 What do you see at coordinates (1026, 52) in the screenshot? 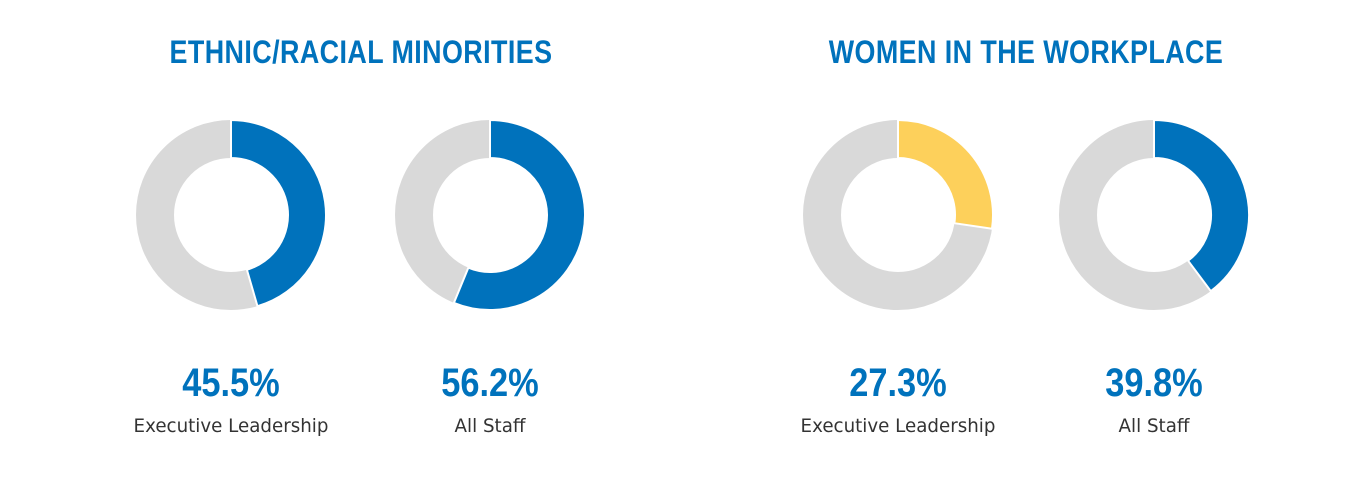
I see `section-title-women: WOMEN IN THE WORKPLACE` at bounding box center [1026, 52].